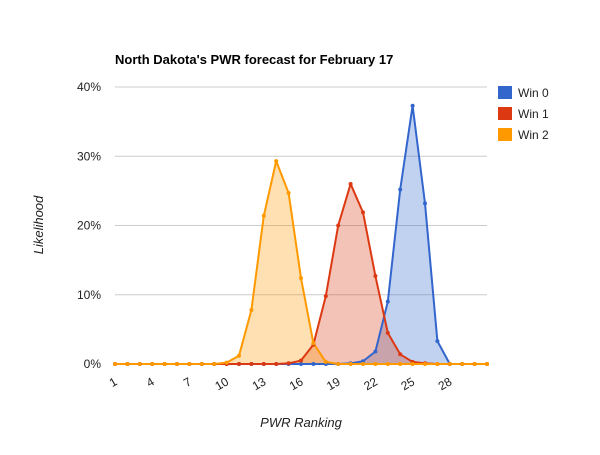 The image size is (600, 455). I want to click on legend: Win 0 Win 1 Win 2, so click(523, 114).